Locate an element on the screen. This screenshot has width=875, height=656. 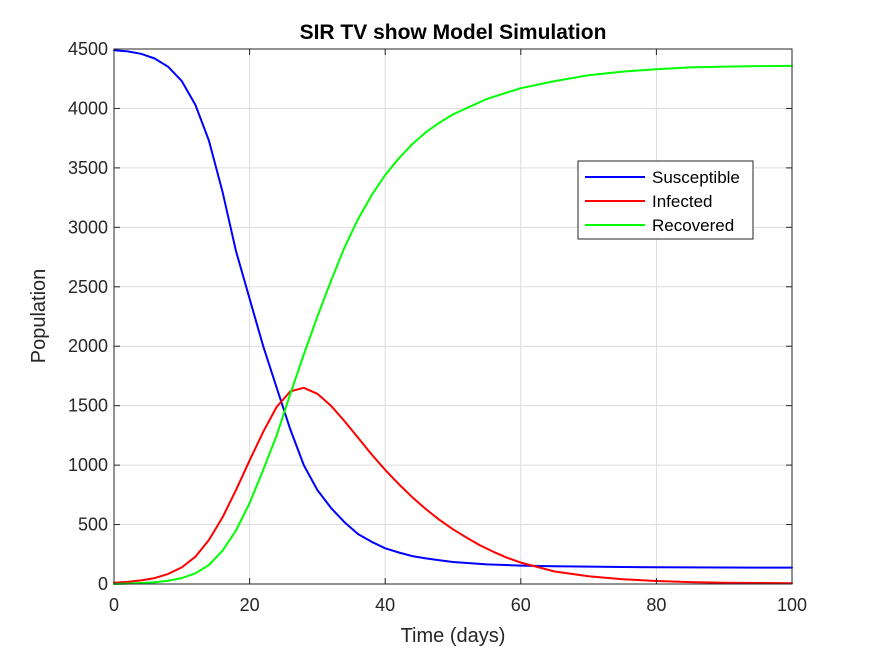
x-tick-label: 60 is located at coordinates (521, 605).